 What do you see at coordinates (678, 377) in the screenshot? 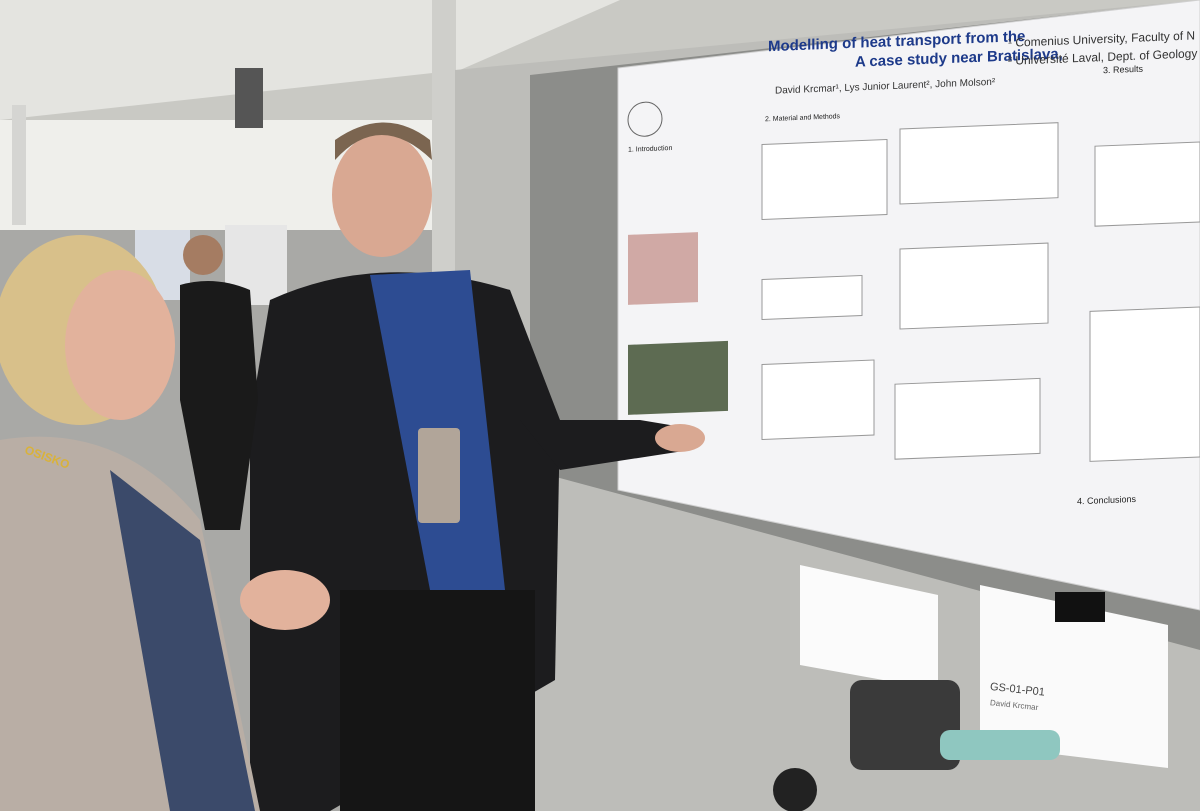
I see `map-figure` at bounding box center [678, 377].